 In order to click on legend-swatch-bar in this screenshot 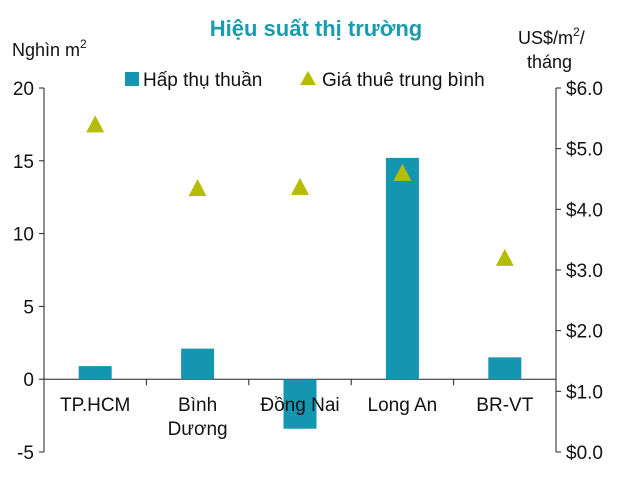, I will do `click(132, 79)`.